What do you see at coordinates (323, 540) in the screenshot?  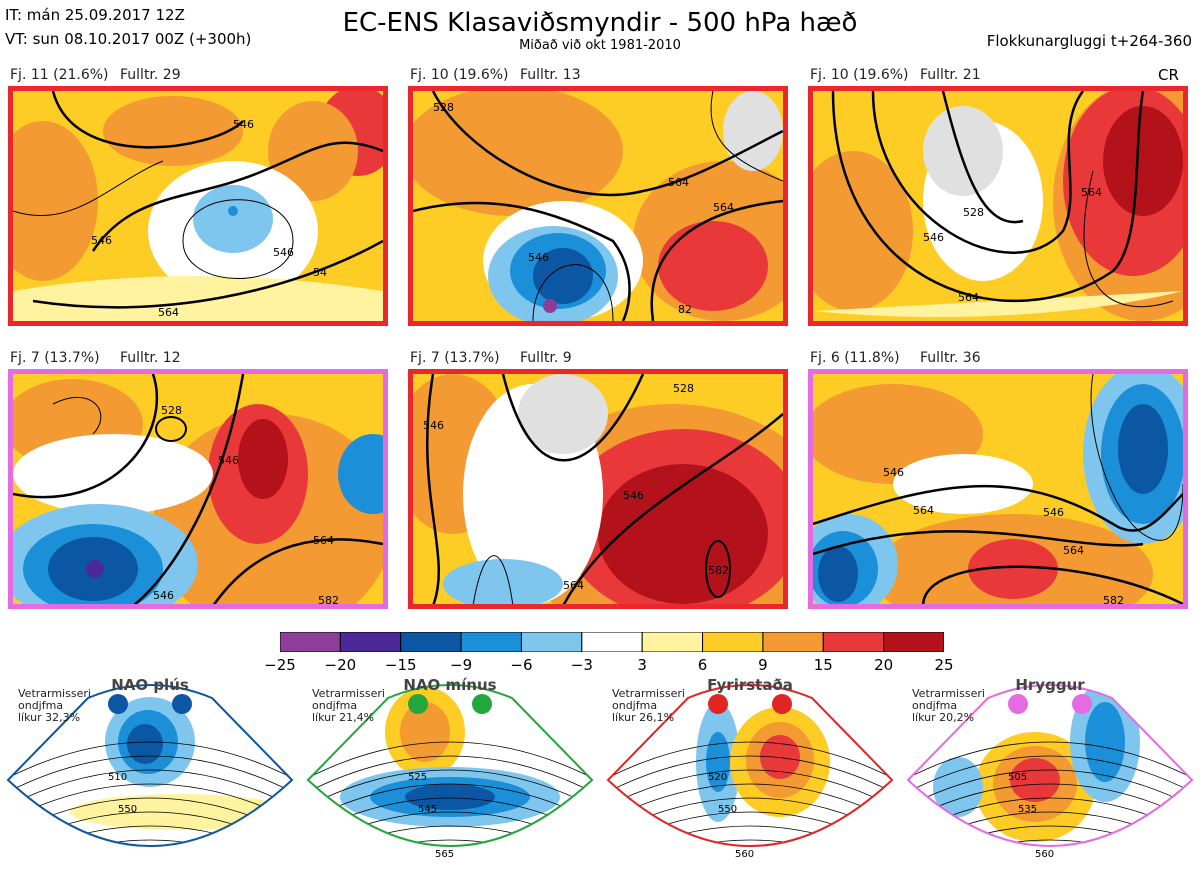 I see `panel-4-contour-label: 564` at bounding box center [323, 540].